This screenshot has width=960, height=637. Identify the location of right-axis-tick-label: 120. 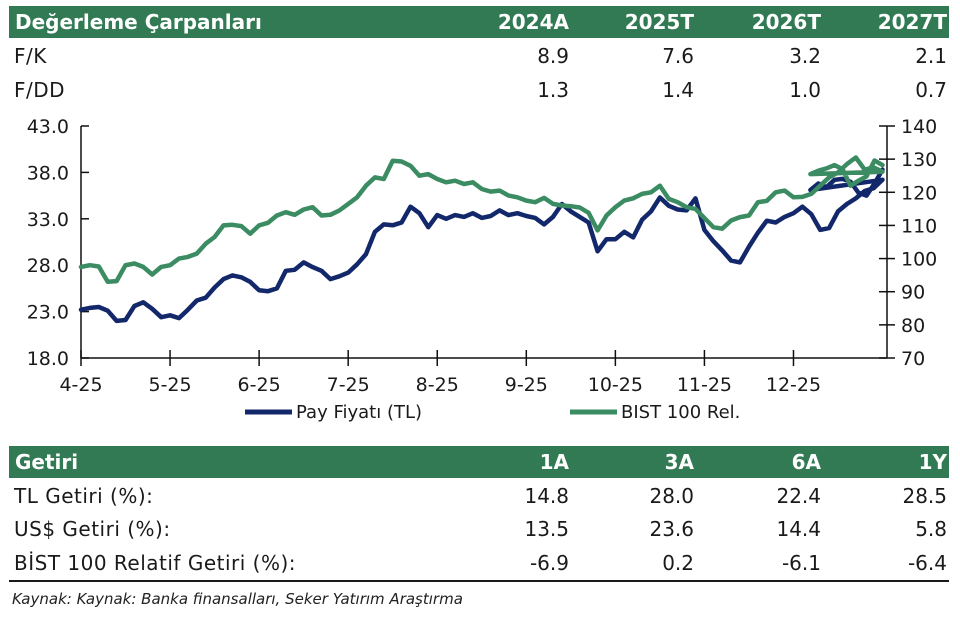
(919, 193).